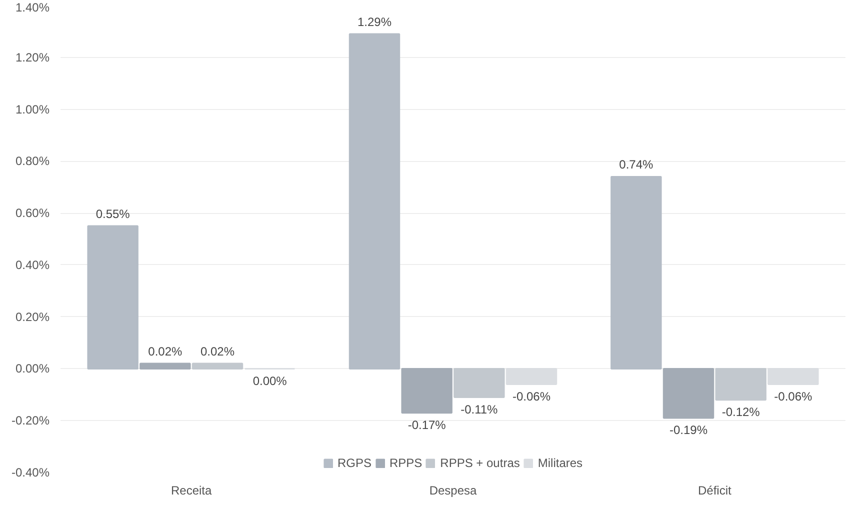 Image resolution: width=866 pixels, height=517 pixels. I want to click on data-label: 0.74%, so click(636, 165).